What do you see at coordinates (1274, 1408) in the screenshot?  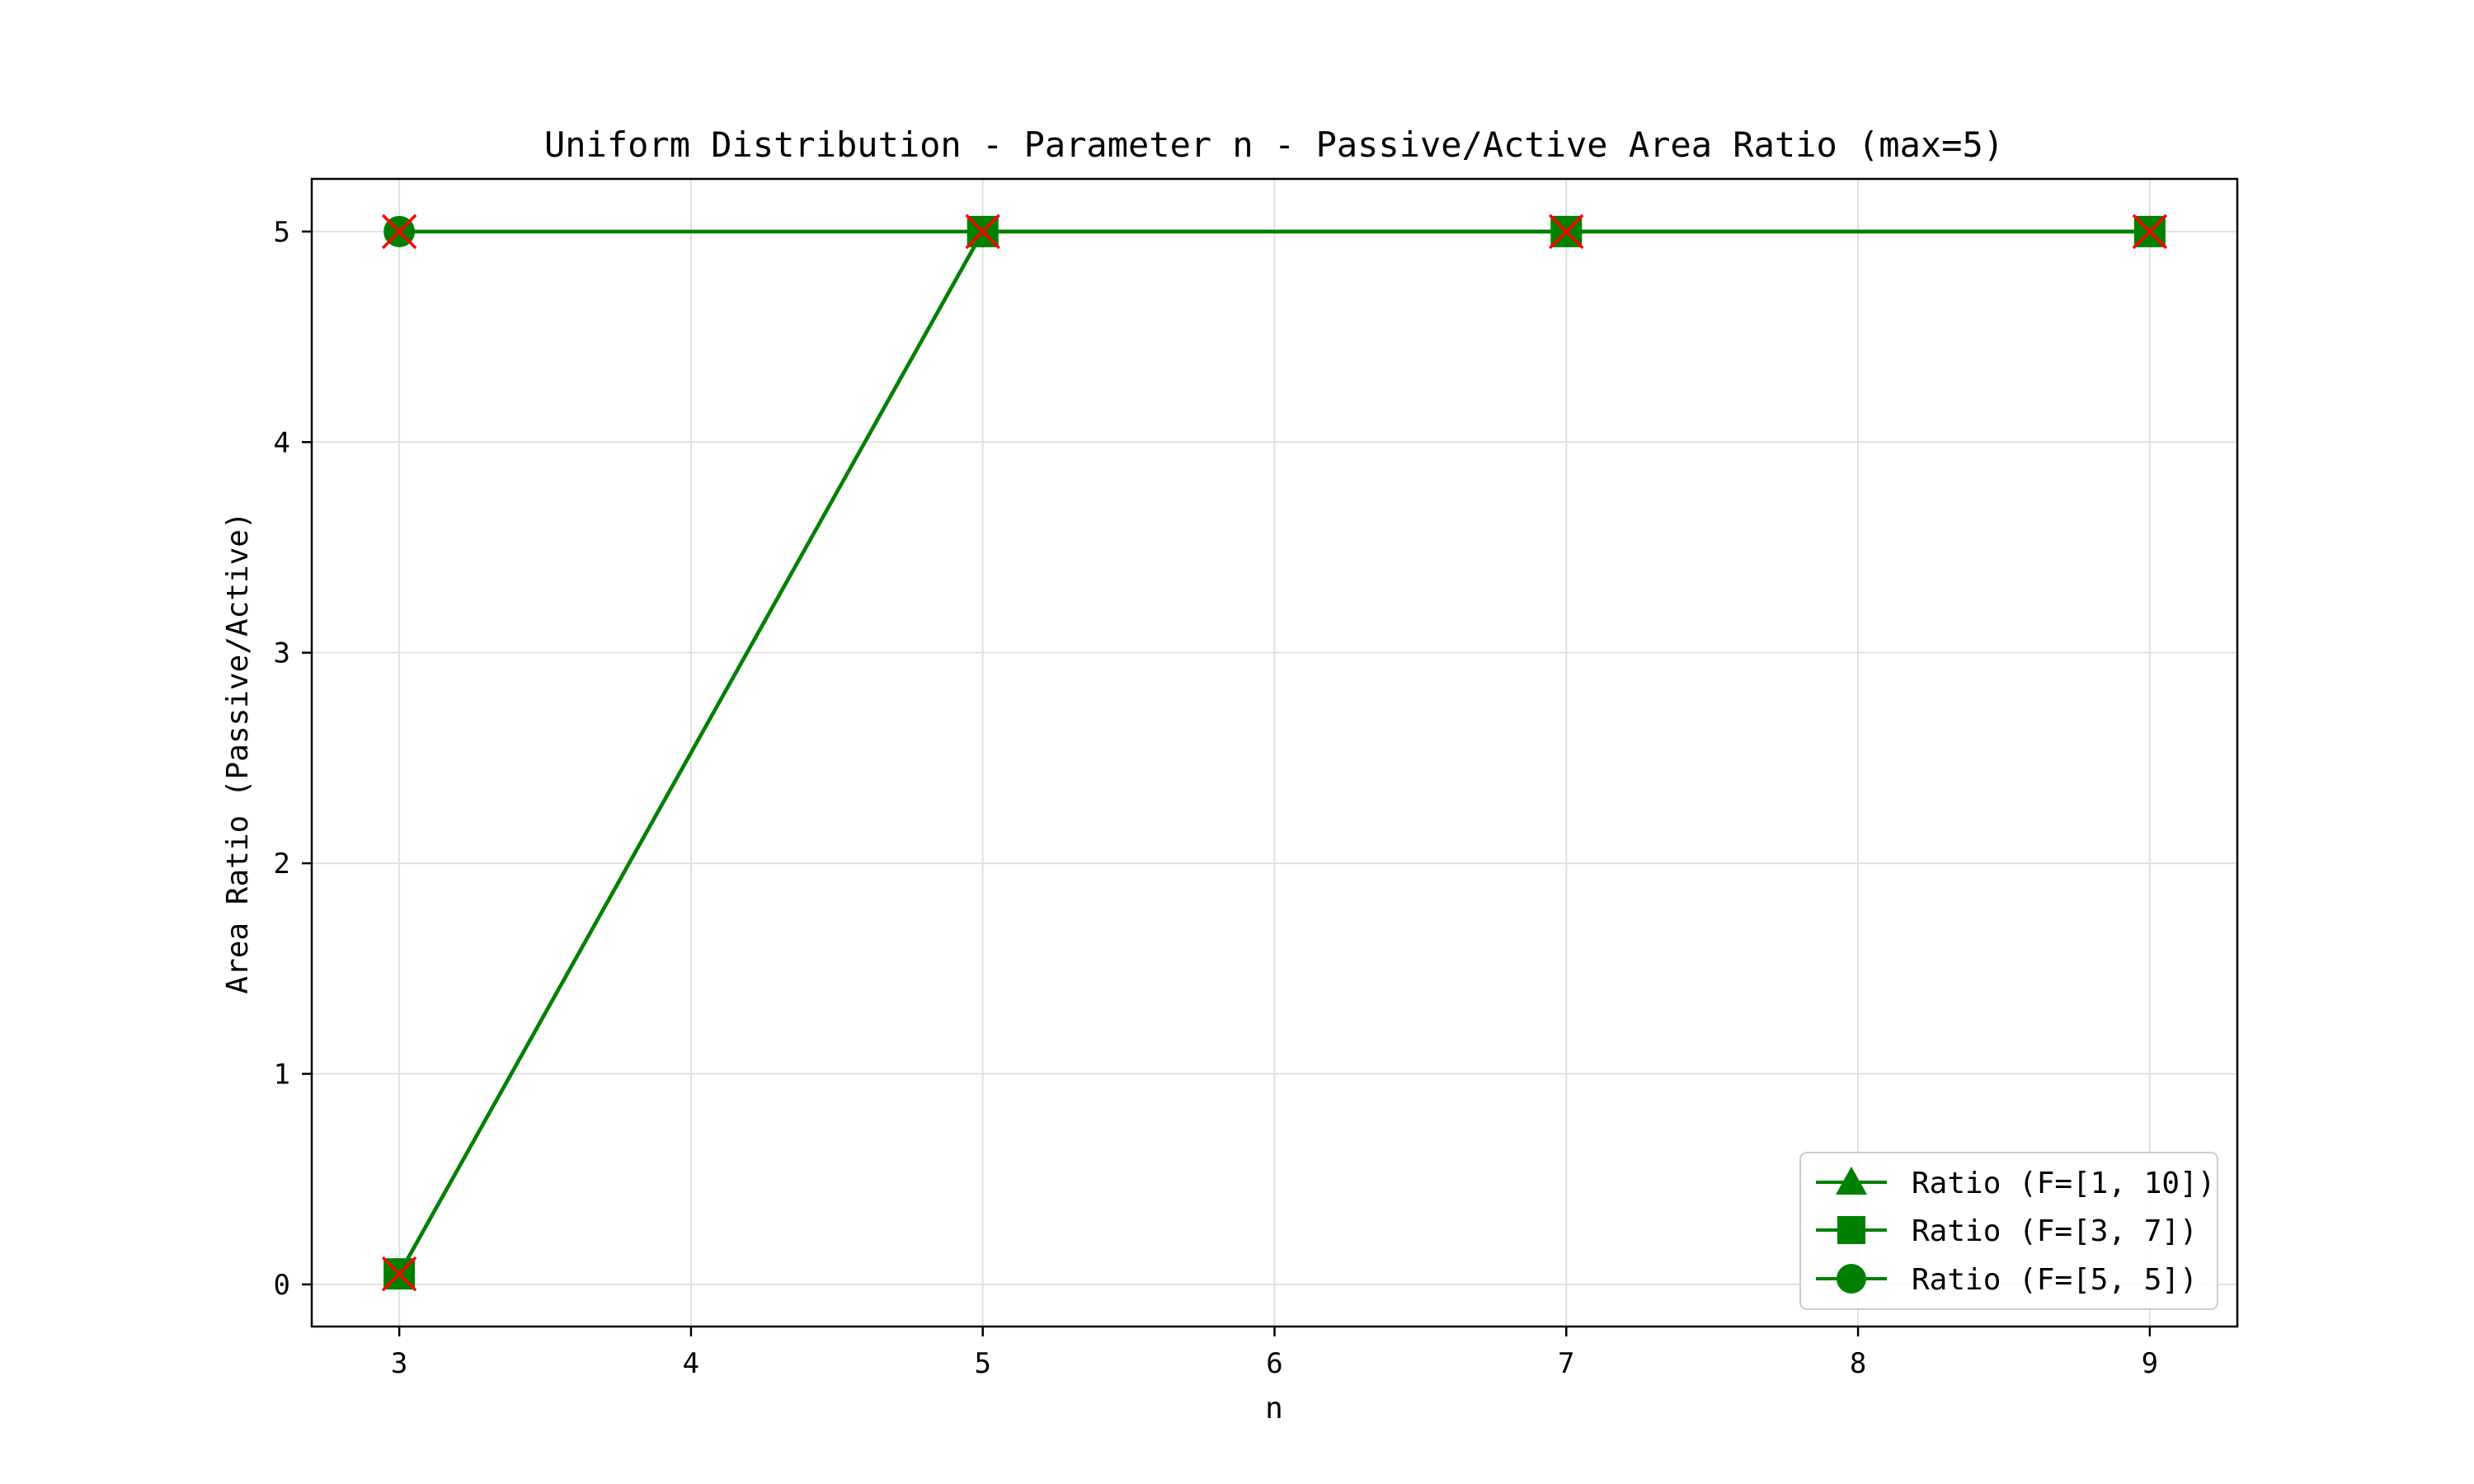 I see `x-axis-label: n` at bounding box center [1274, 1408].